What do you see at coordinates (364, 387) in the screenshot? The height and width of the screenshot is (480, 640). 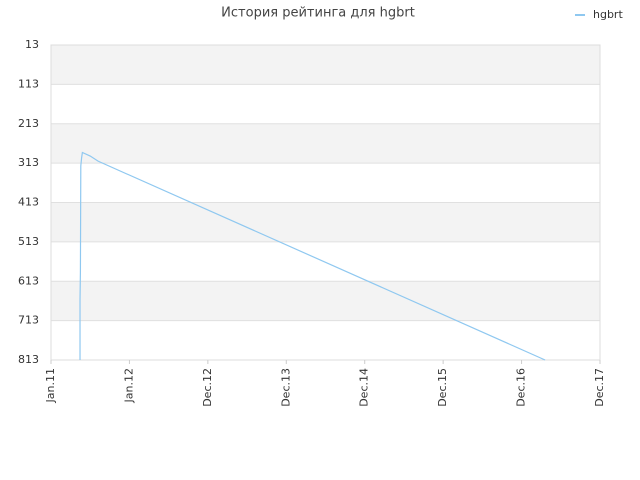 I see `x-tick-label: Dec.14` at bounding box center [364, 387].